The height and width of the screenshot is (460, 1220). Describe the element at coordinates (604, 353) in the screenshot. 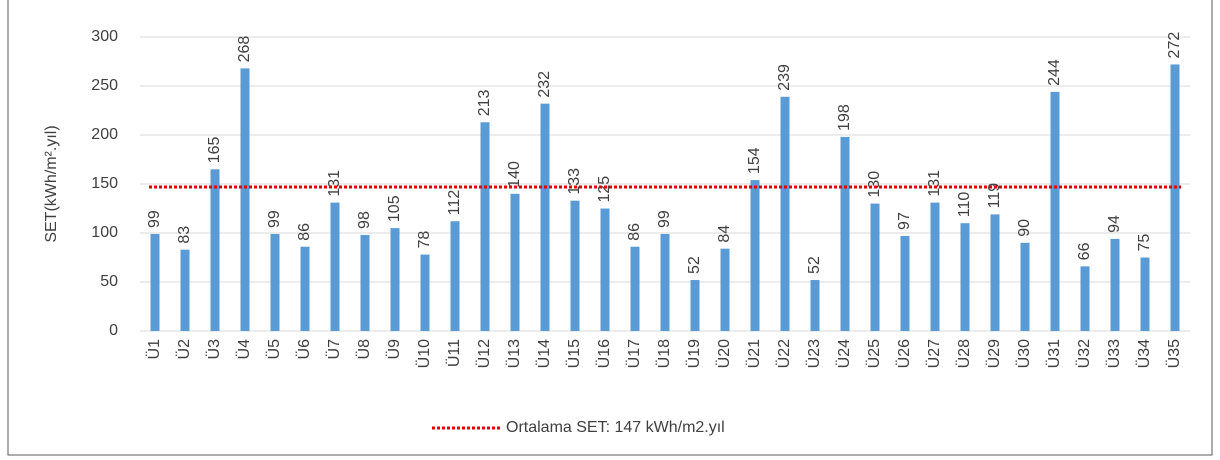

I see `x-tick-label: Ü16` at that location.